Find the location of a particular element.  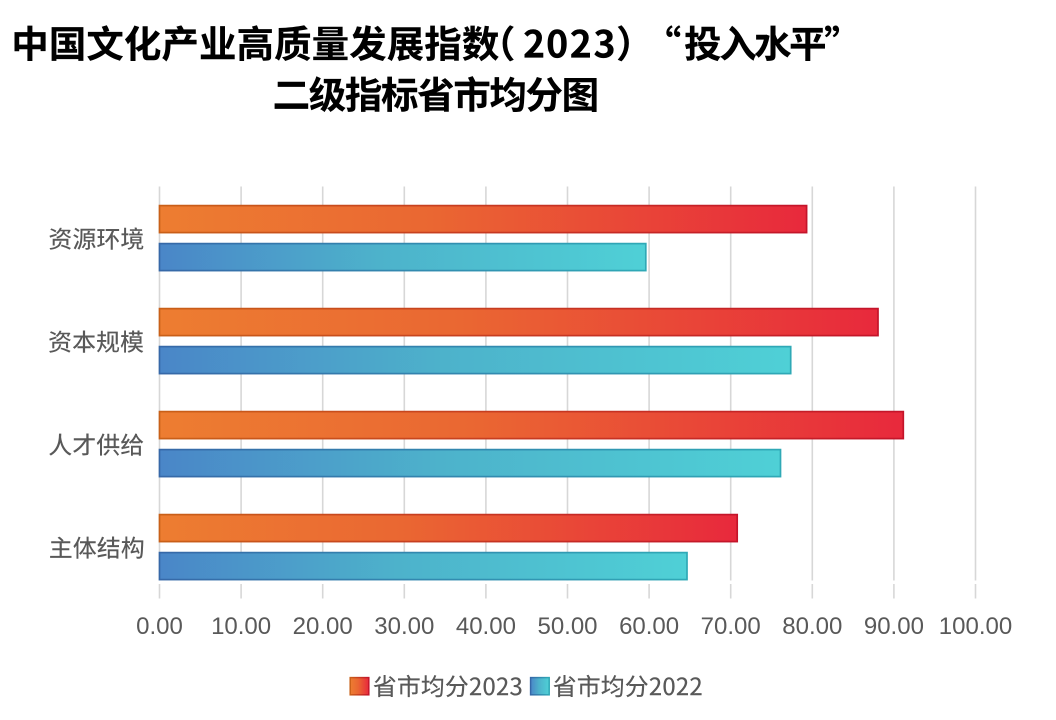

svg-text: 90.00 is located at coordinates (894, 626).